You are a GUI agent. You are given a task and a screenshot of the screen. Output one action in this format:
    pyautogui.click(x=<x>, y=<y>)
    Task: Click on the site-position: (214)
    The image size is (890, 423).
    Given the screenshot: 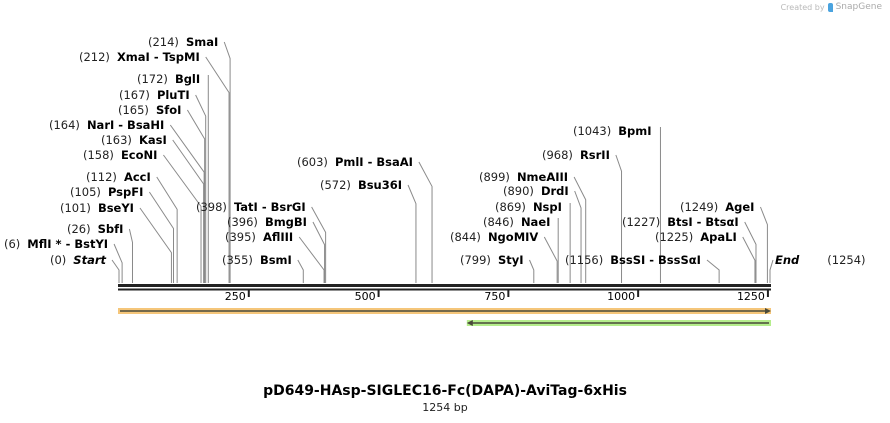 What is the action you would take?
    pyautogui.click(x=163, y=42)
    